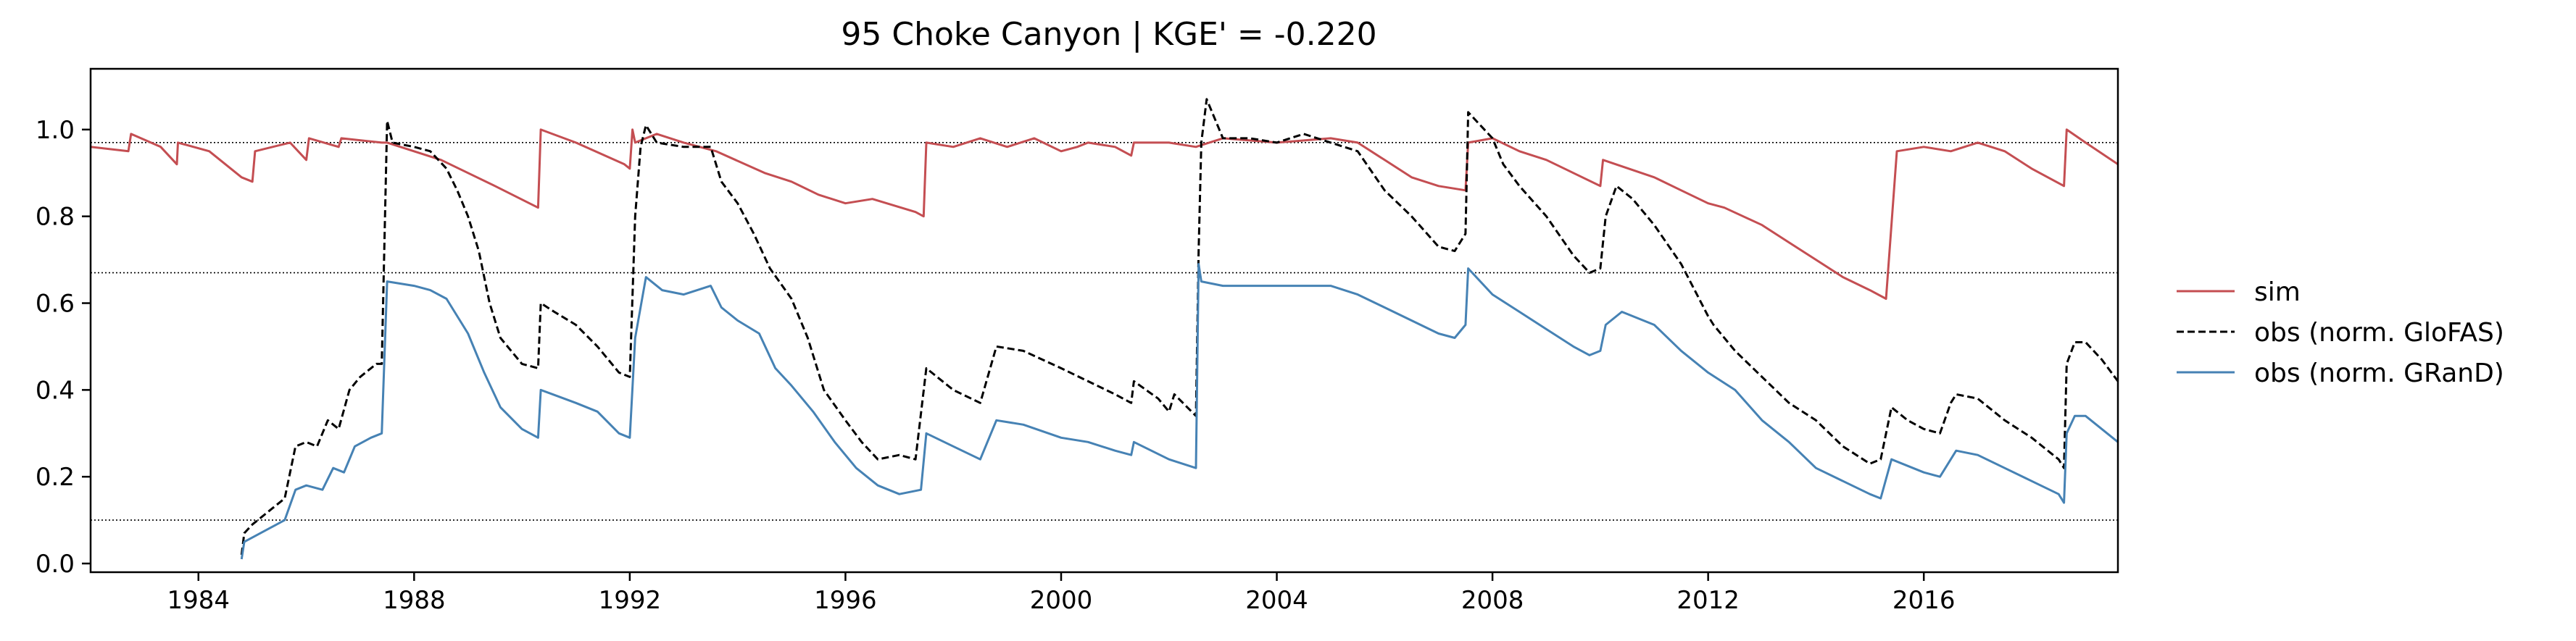 The width and height of the screenshot is (2576, 641). Describe the element at coordinates (845, 600) in the screenshot. I see `x-tick-label-3: 1996` at that location.